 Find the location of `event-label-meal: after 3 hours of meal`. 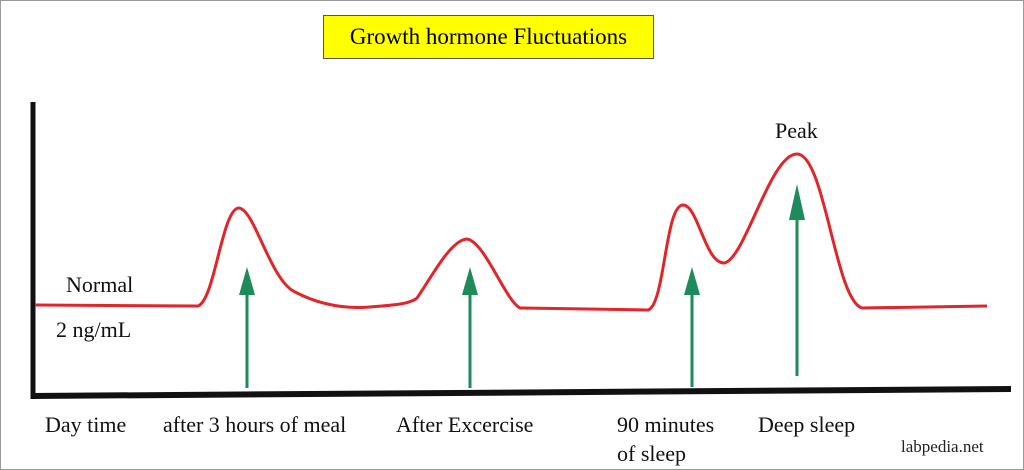

event-label-meal: after 3 hours of meal is located at coordinates (255, 424).